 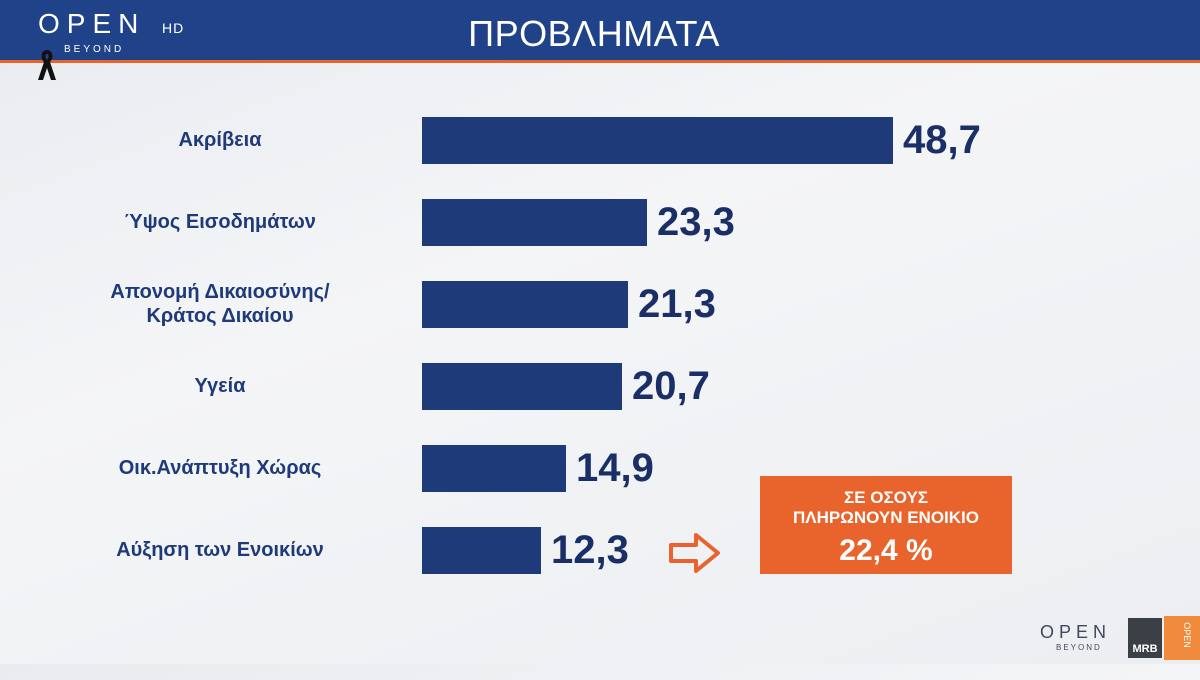 I want to click on watermark-beyond: BEYOND, so click(x=1079, y=647).